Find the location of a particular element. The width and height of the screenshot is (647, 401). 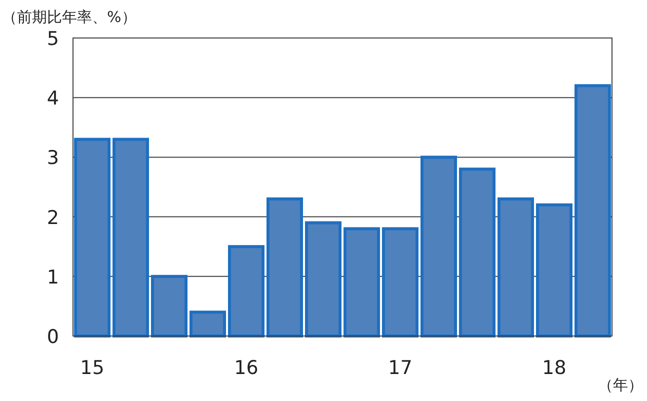

y-axis-title: （前期比年率、%） is located at coordinates (69, 17).